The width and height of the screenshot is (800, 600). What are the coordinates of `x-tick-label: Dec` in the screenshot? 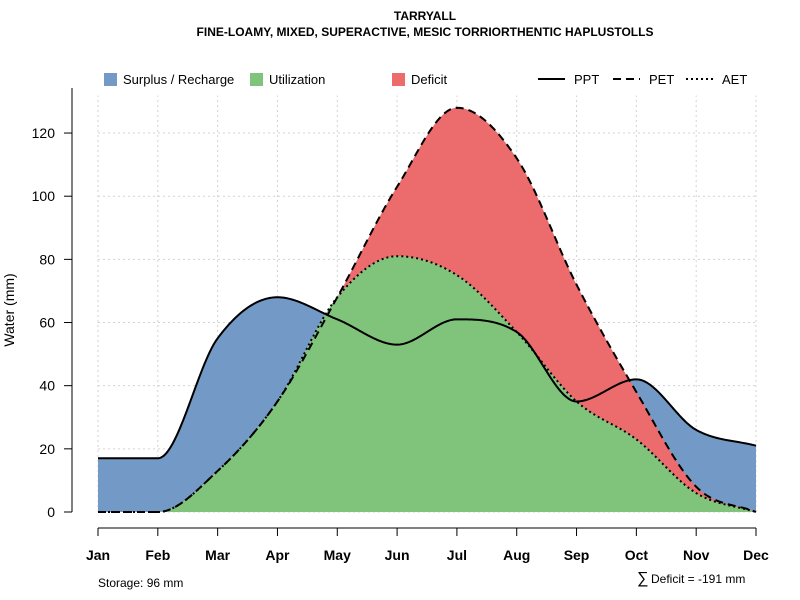 It's located at (756, 555).